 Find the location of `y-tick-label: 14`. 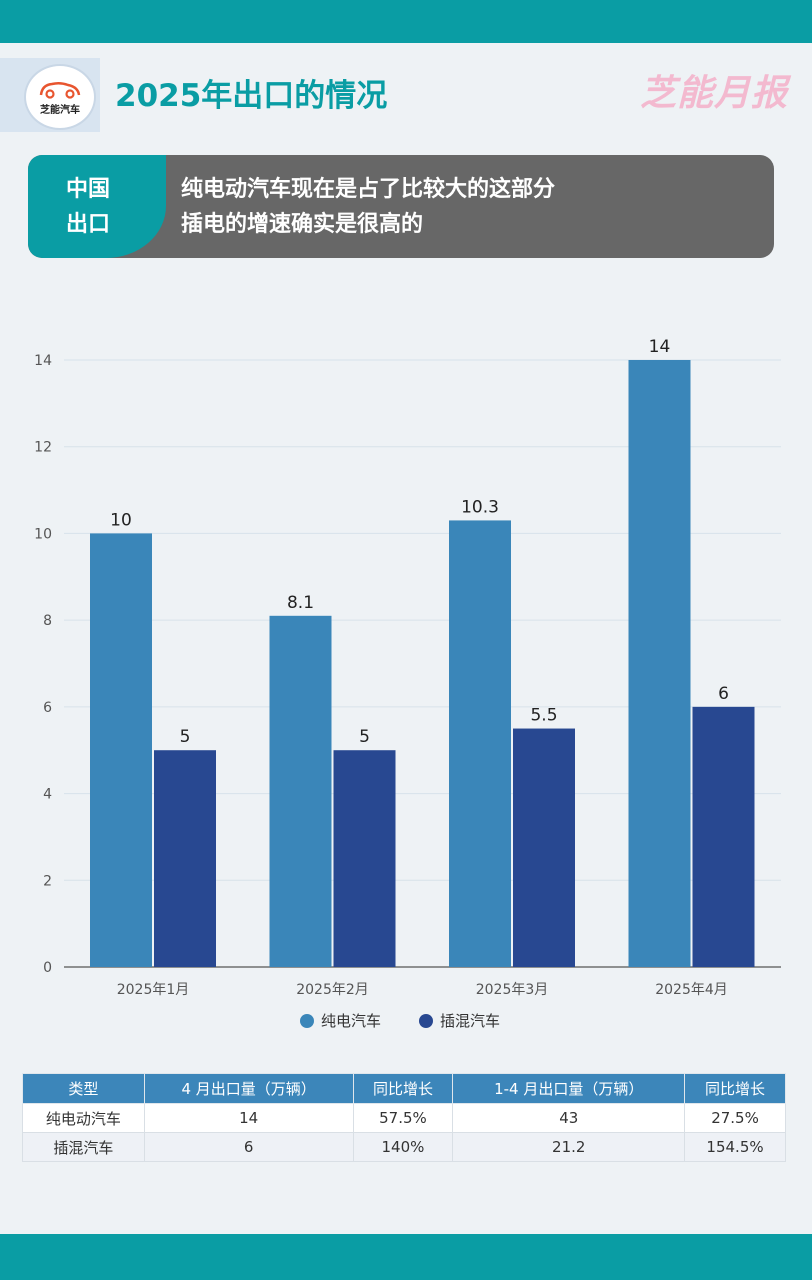

y-tick-label: 14 is located at coordinates (43, 361).